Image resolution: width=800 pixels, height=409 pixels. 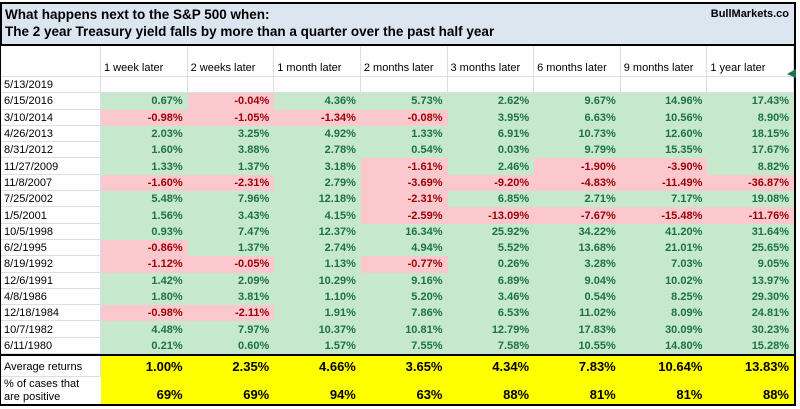 I want to click on value-cell: -7.67%, so click(x=577, y=215).